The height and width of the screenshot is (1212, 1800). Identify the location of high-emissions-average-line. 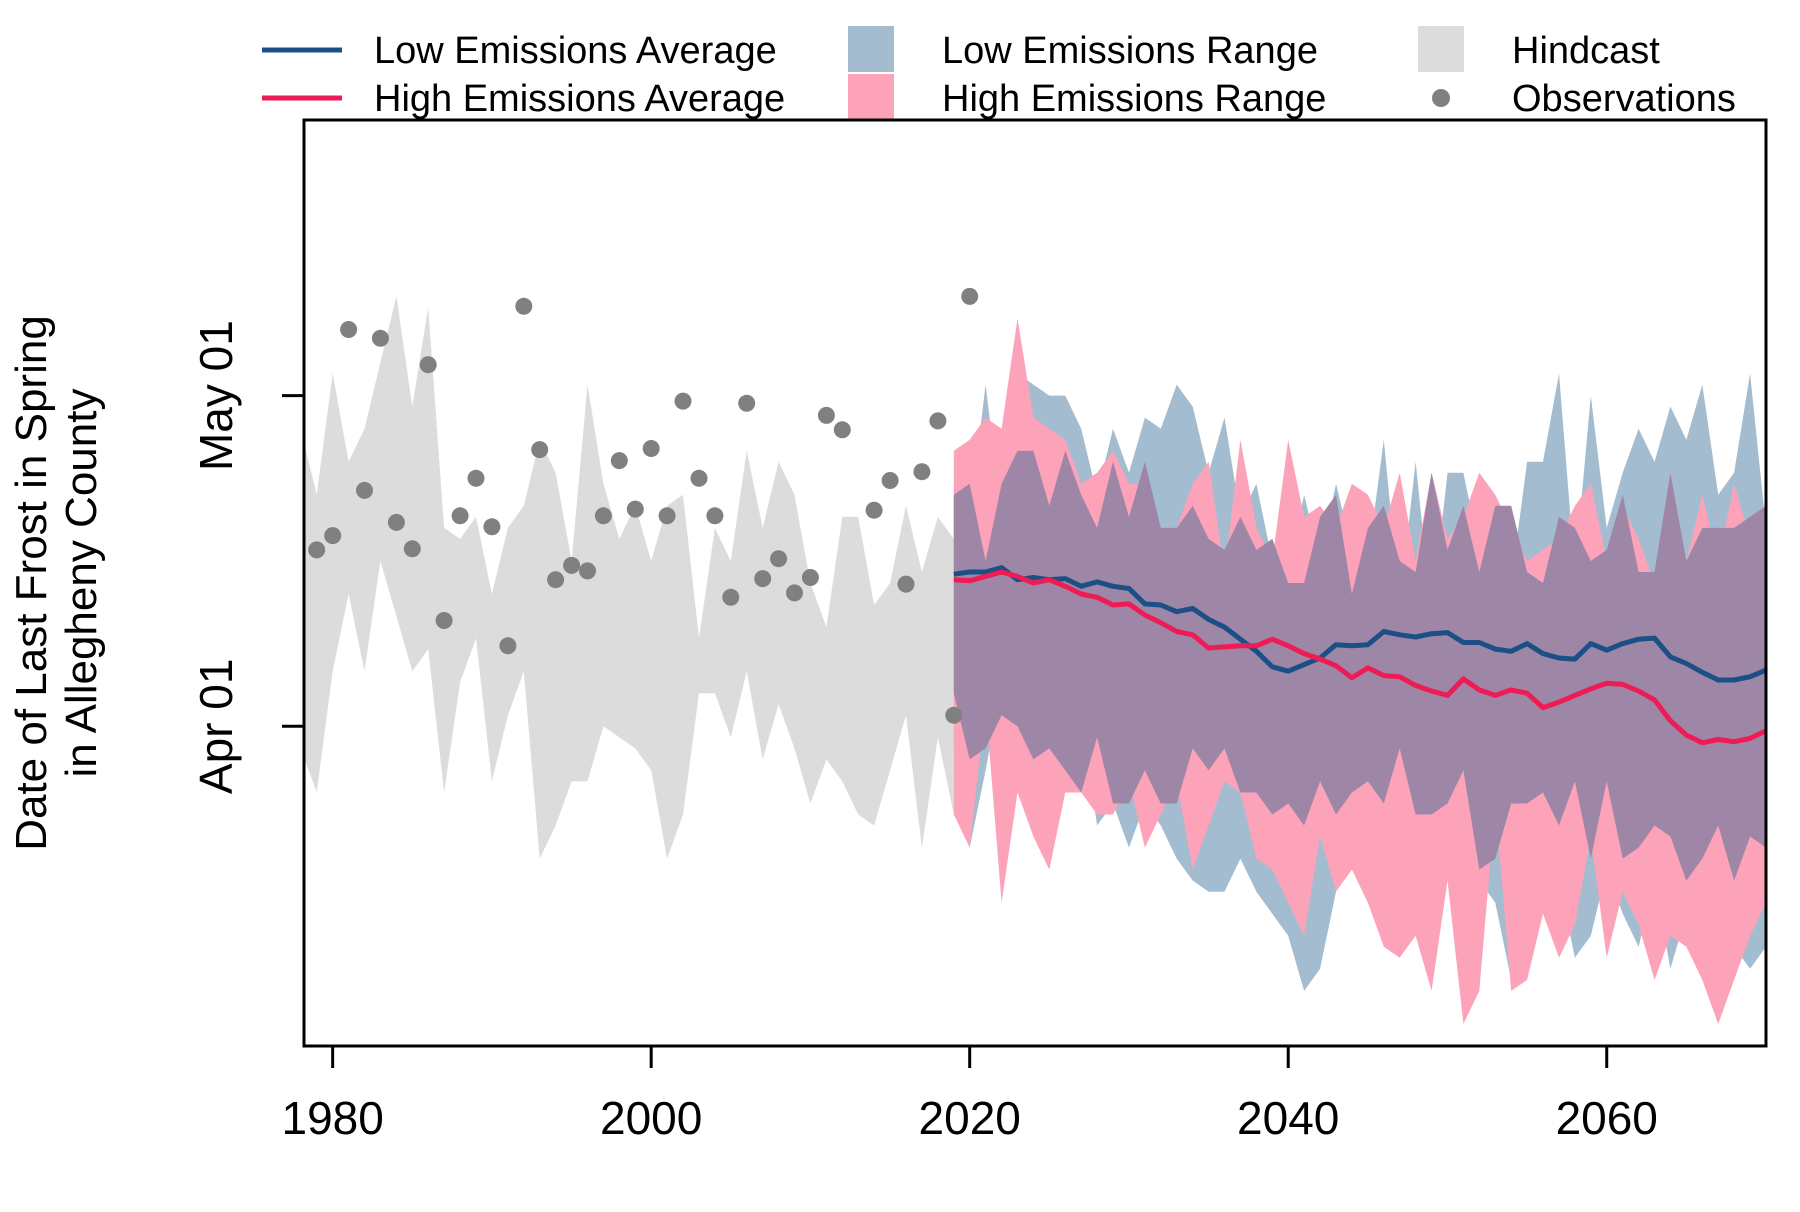
(1359, 657).